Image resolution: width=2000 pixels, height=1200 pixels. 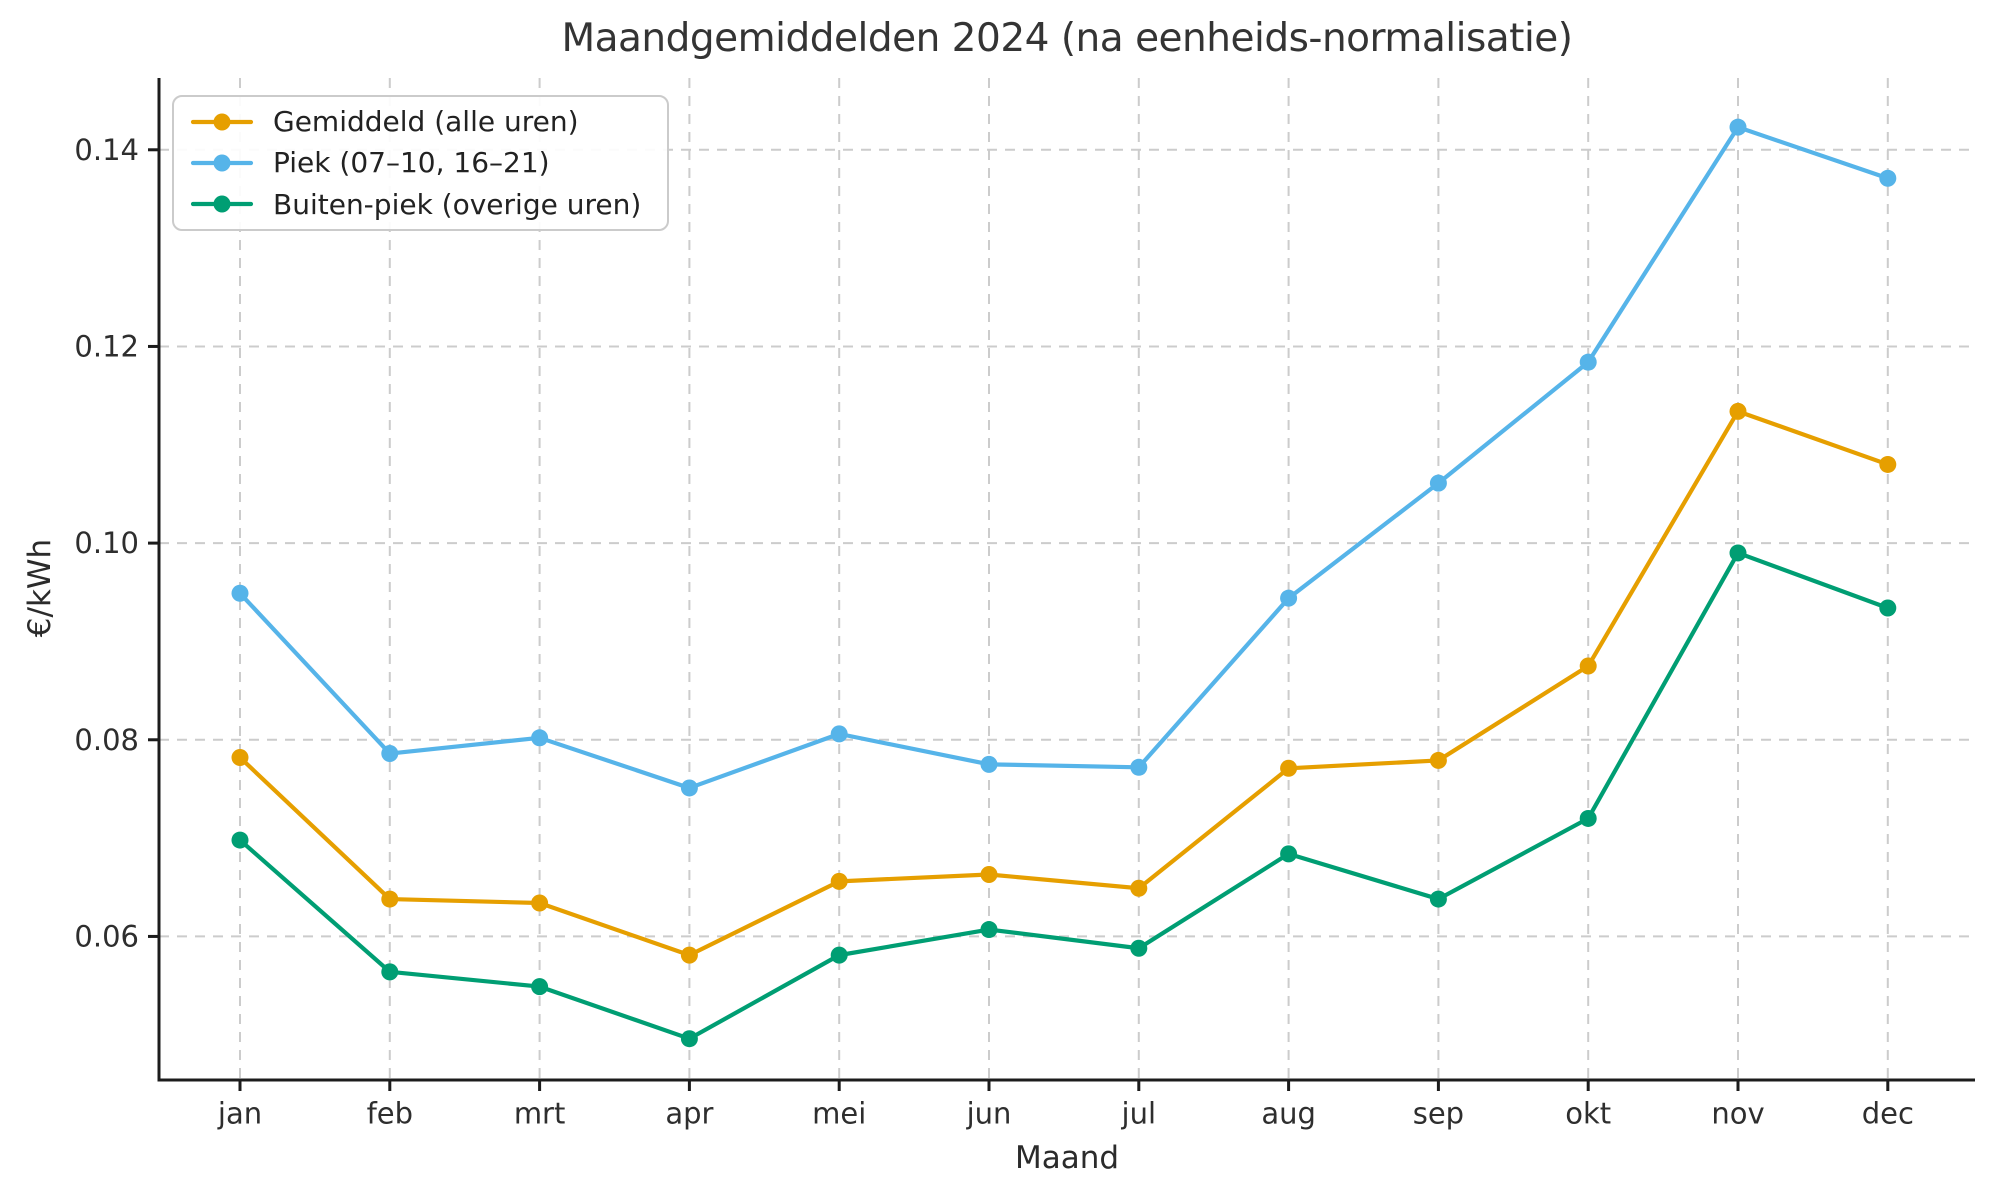 I want to click on legend-item: Gemiddeld (alle uren), so click(x=415, y=121).